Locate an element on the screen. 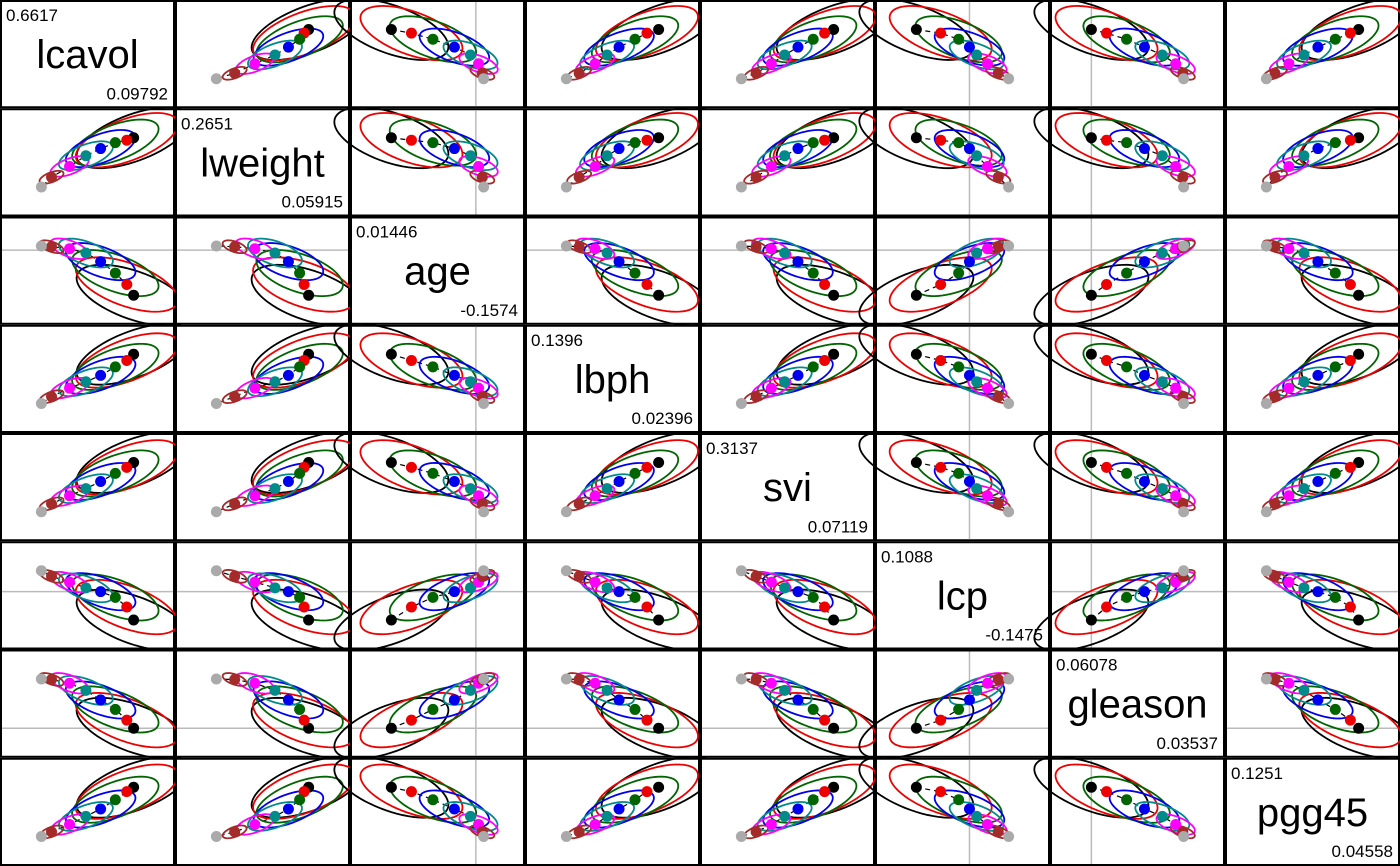 This screenshot has width=1400, height=866. diag-max-label: 0.3137 is located at coordinates (732, 448).